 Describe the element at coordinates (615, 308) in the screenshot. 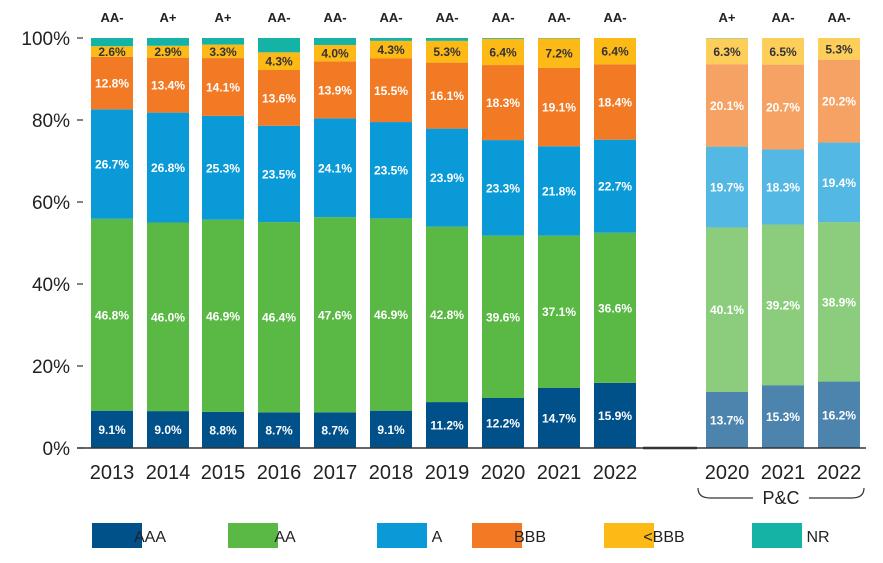

I see `data-label: 36.6%` at that location.